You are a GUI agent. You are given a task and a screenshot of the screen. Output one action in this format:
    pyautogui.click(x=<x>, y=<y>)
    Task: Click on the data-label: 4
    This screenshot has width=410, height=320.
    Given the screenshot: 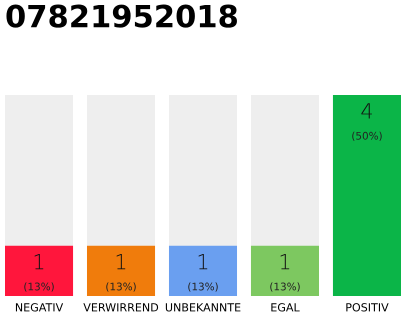 What is the action you would take?
    pyautogui.click(x=366, y=110)
    